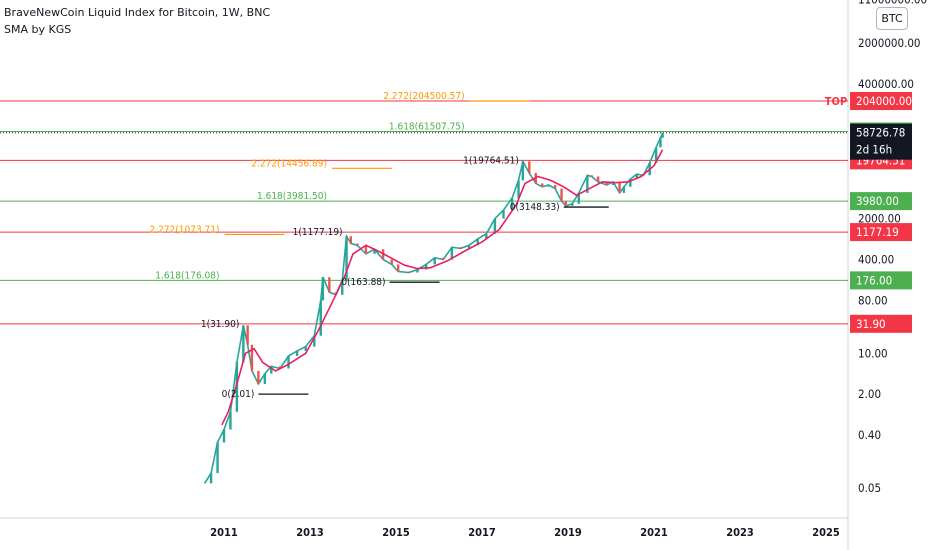 The width and height of the screenshot is (932, 550). I want to click on fib-level-label: 2.272(204500.57), so click(423, 96).